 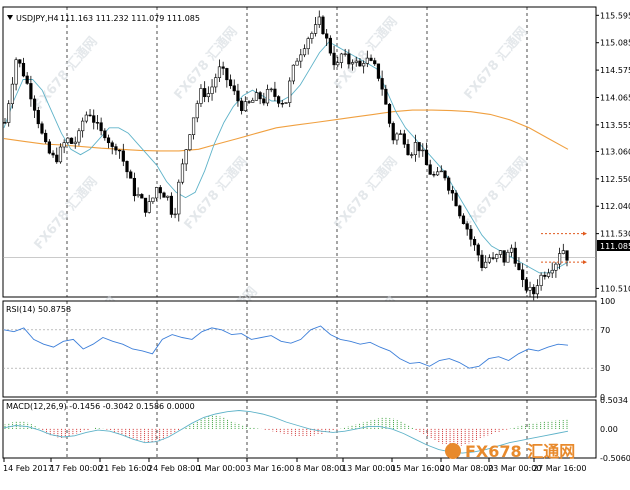 I want to click on rsi-level-label: 30, so click(x=605, y=368).